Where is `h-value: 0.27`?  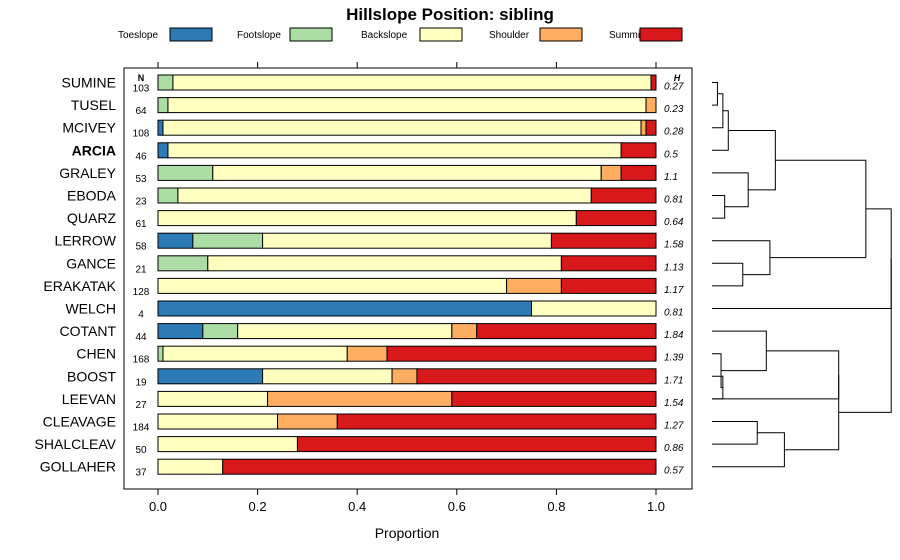 h-value: 0.27 is located at coordinates (674, 87).